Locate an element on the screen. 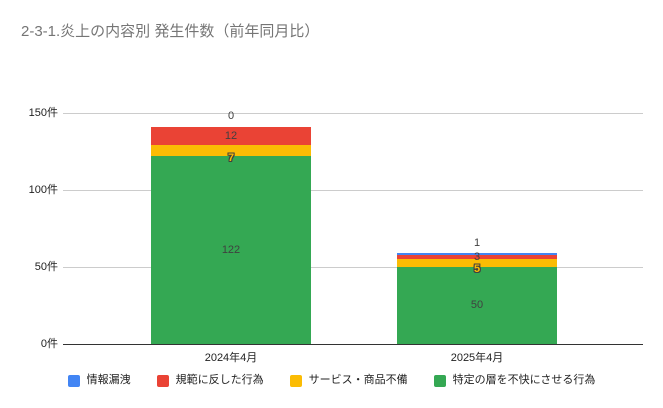 This screenshot has height=408, width=663. bar-value-label: 5 is located at coordinates (477, 268).